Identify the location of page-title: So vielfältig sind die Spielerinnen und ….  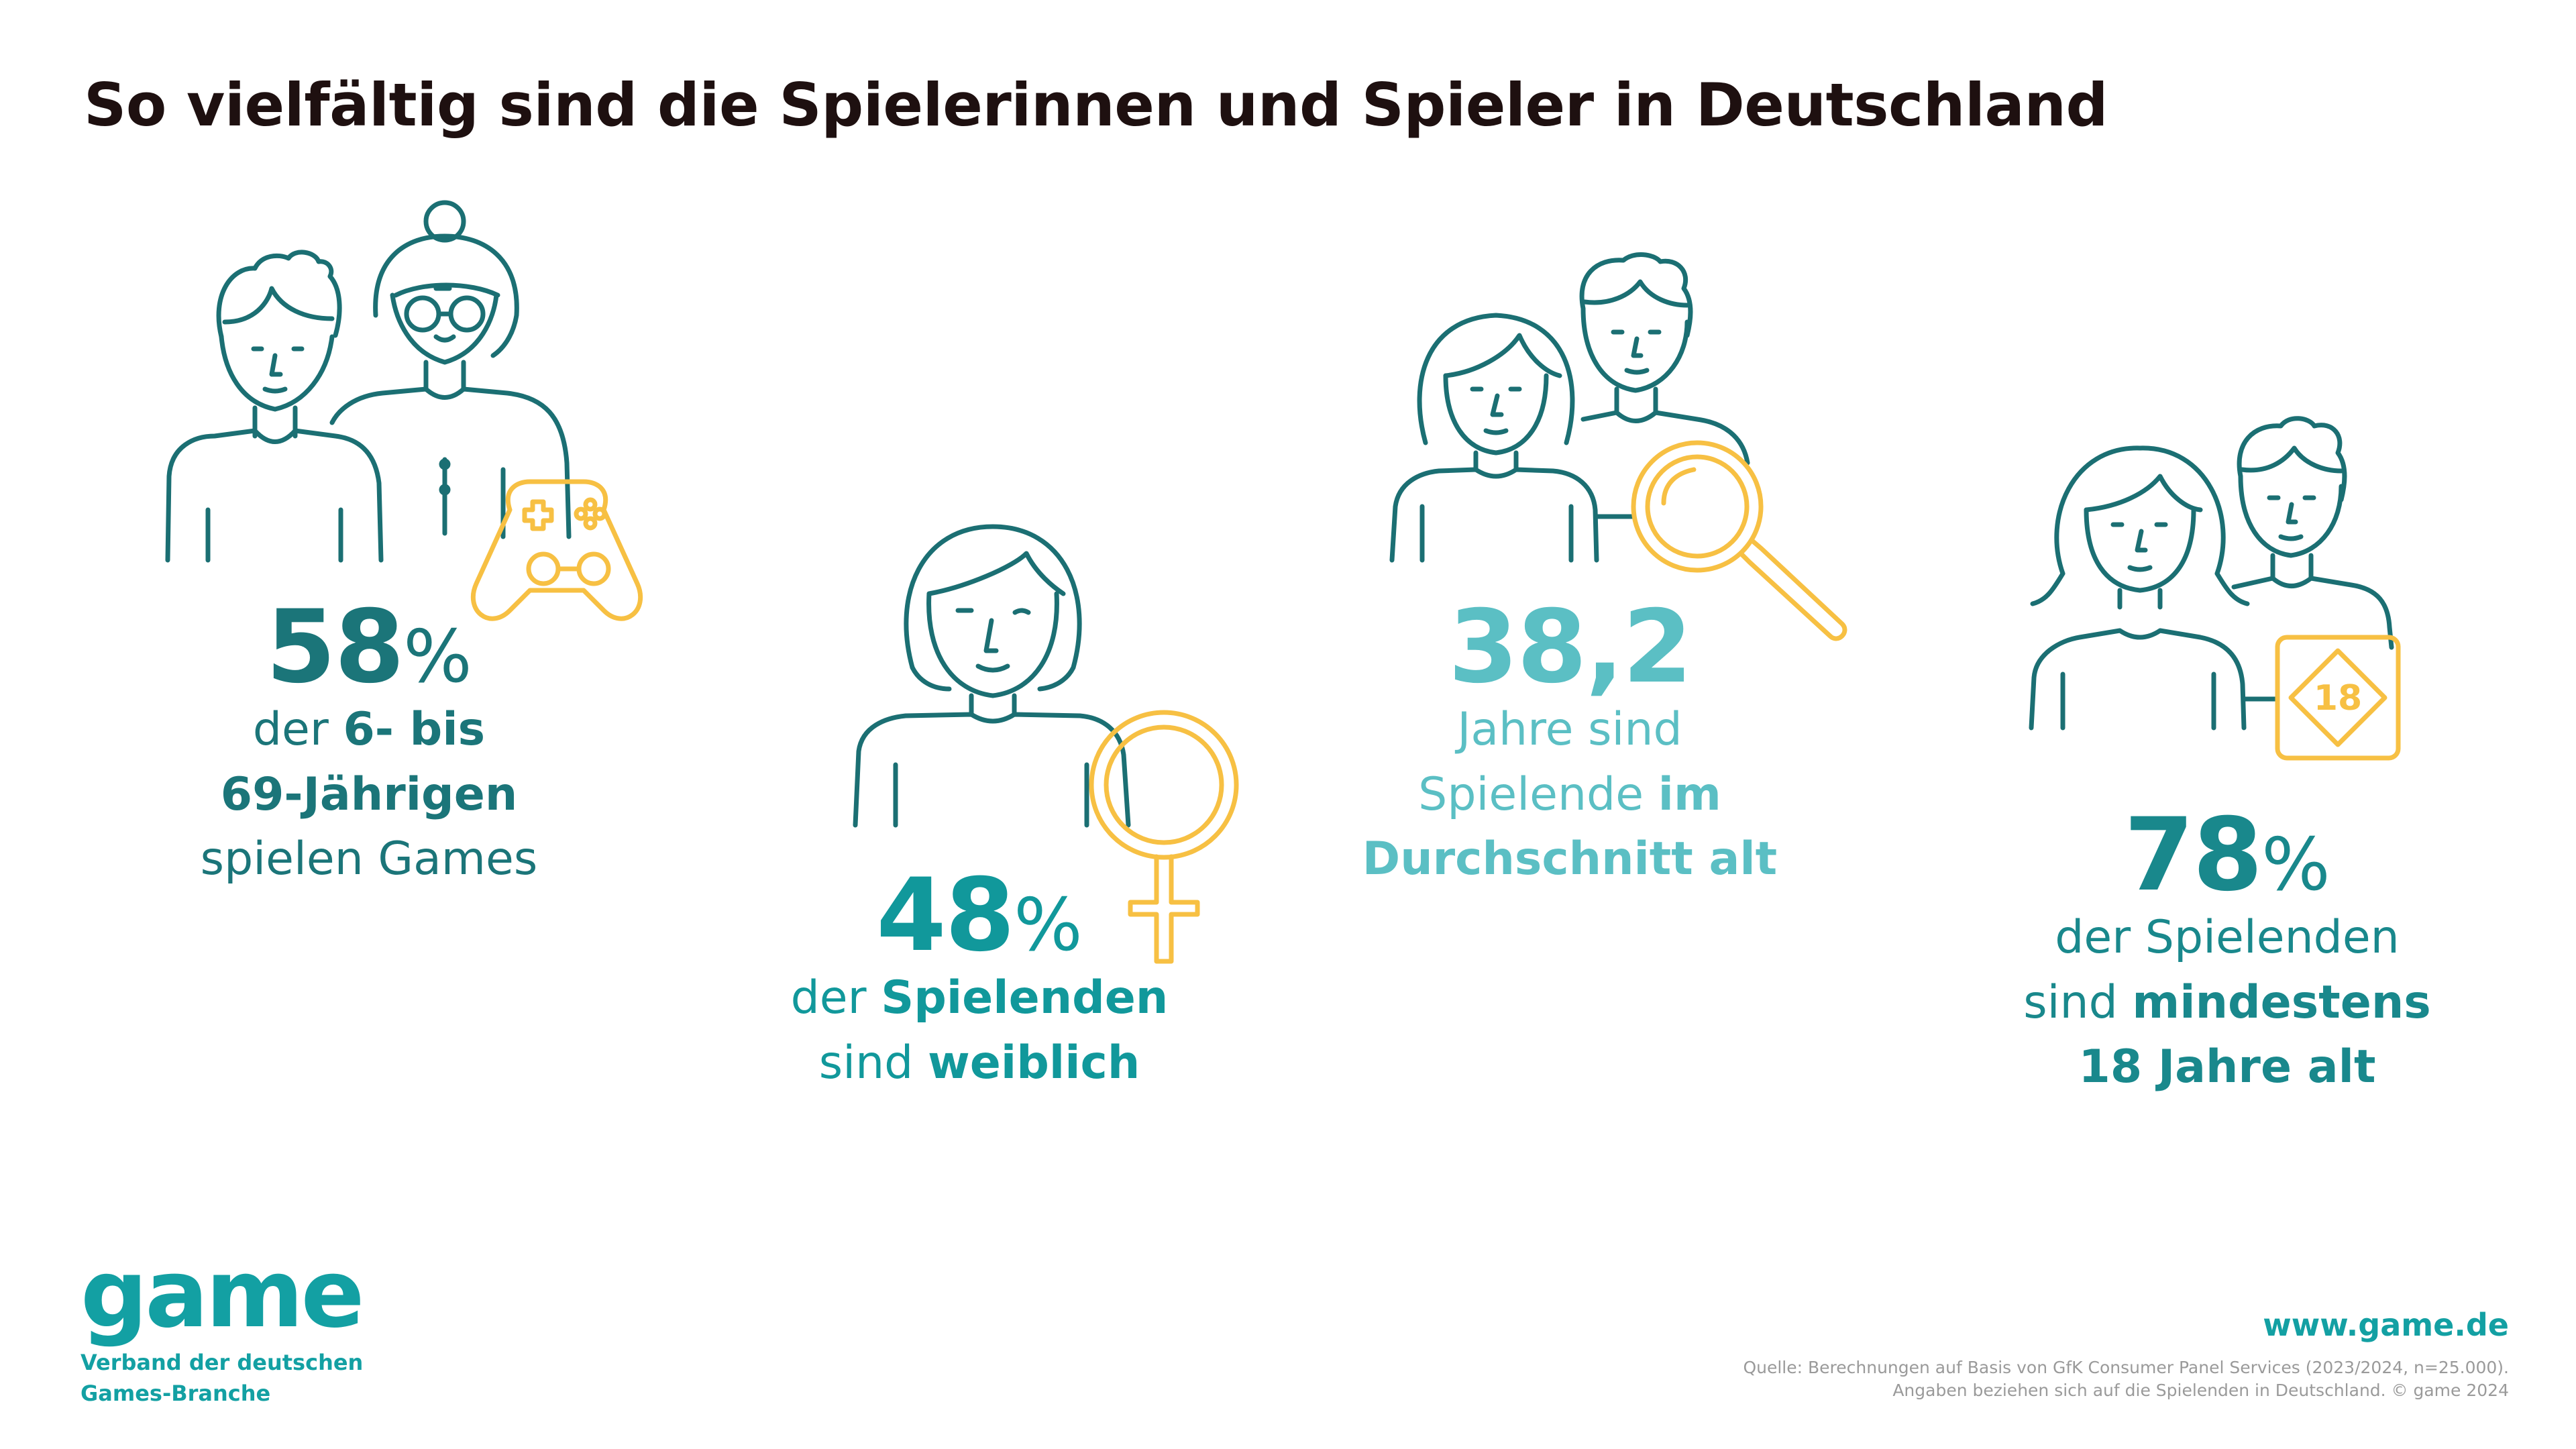
(1096, 105).